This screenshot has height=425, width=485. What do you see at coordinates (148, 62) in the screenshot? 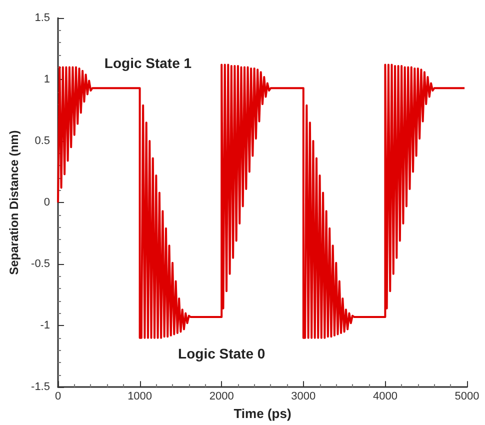
I see `annotation: Logic State 1` at bounding box center [148, 62].